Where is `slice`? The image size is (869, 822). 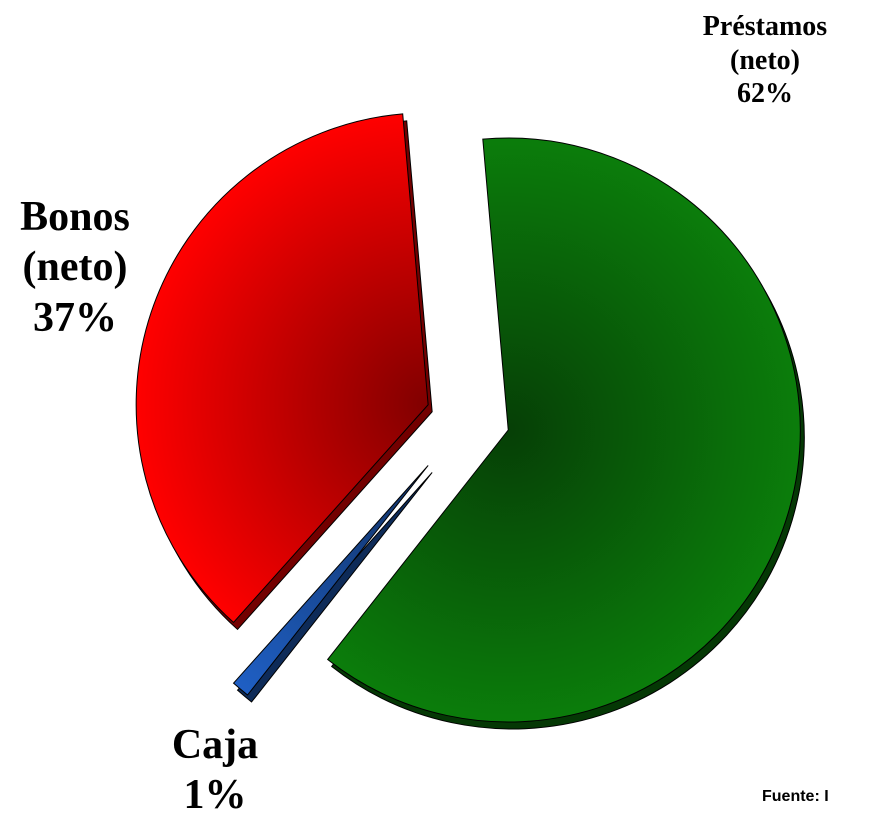
slice is located at coordinates (330, 580).